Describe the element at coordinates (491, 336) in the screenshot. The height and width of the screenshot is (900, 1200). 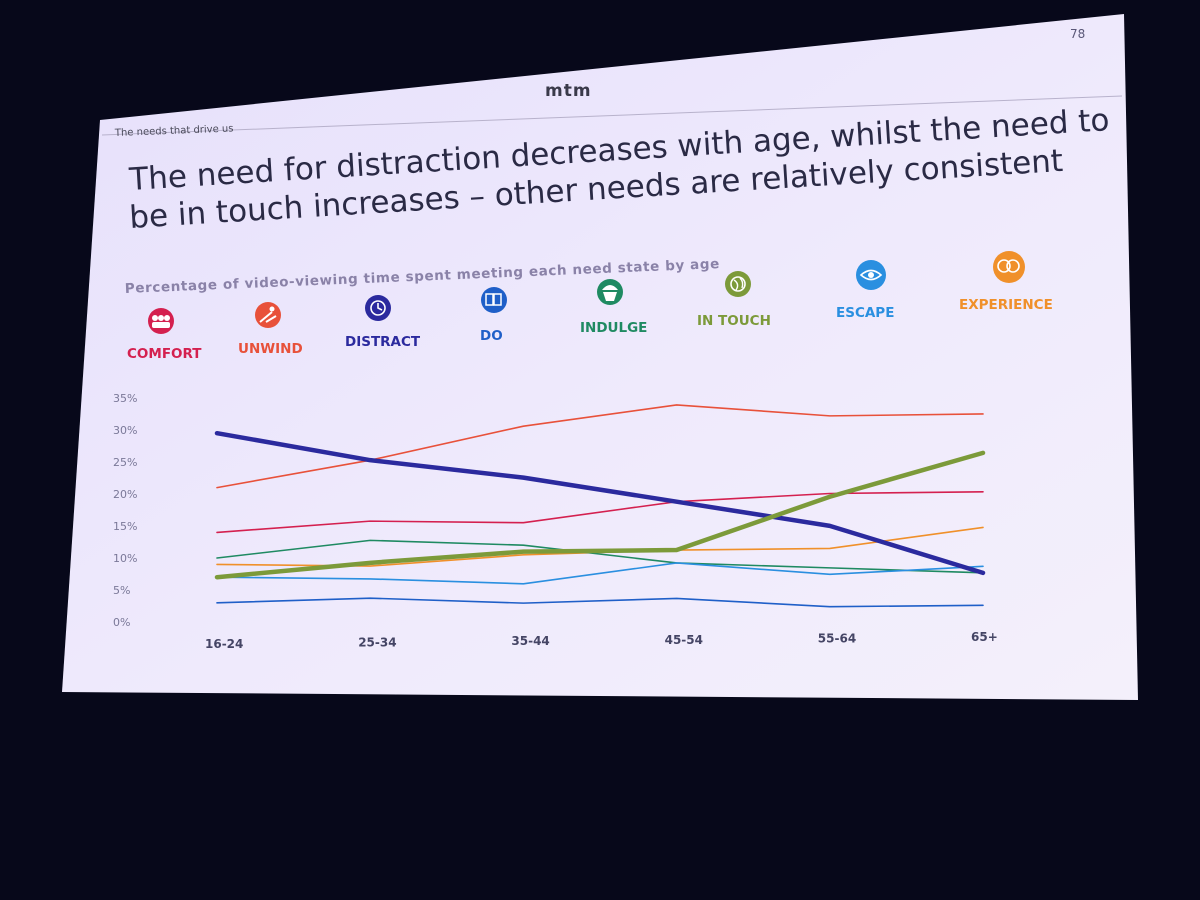
I see `legend-label-do: DO` at that location.